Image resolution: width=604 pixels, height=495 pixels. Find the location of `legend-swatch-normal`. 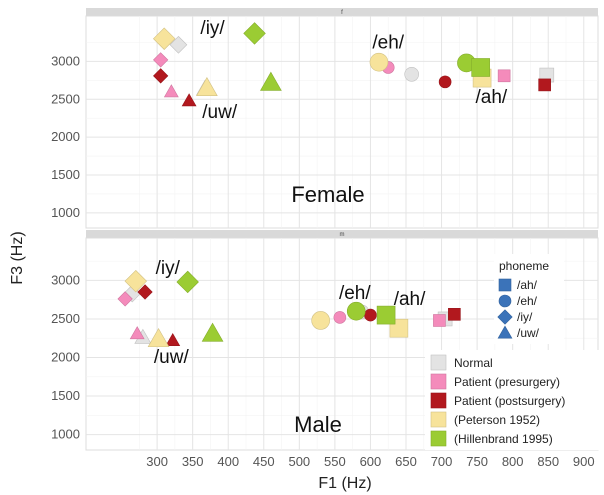

legend-swatch-normal is located at coordinates (438, 362).